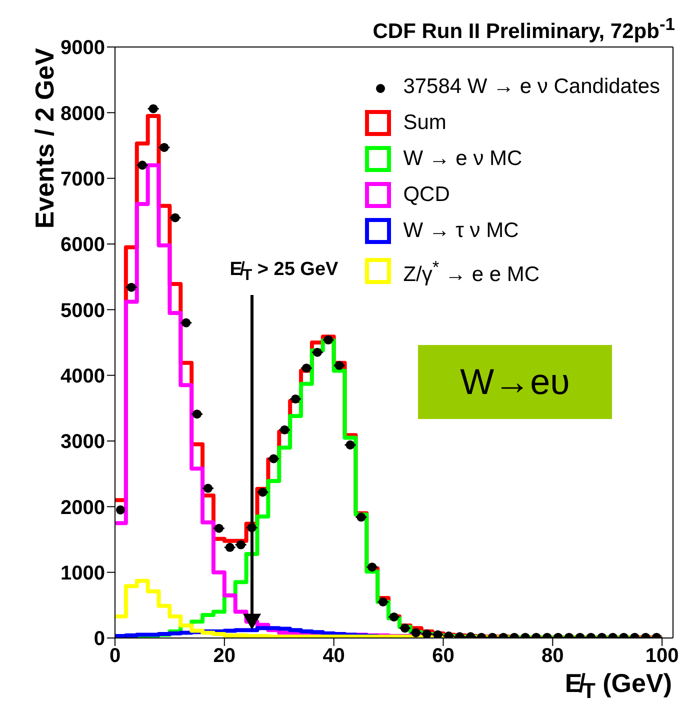 The height and width of the screenshot is (712, 687). Describe the element at coordinates (82, 245) in the screenshot. I see `y-tick-label: 6000` at that location.